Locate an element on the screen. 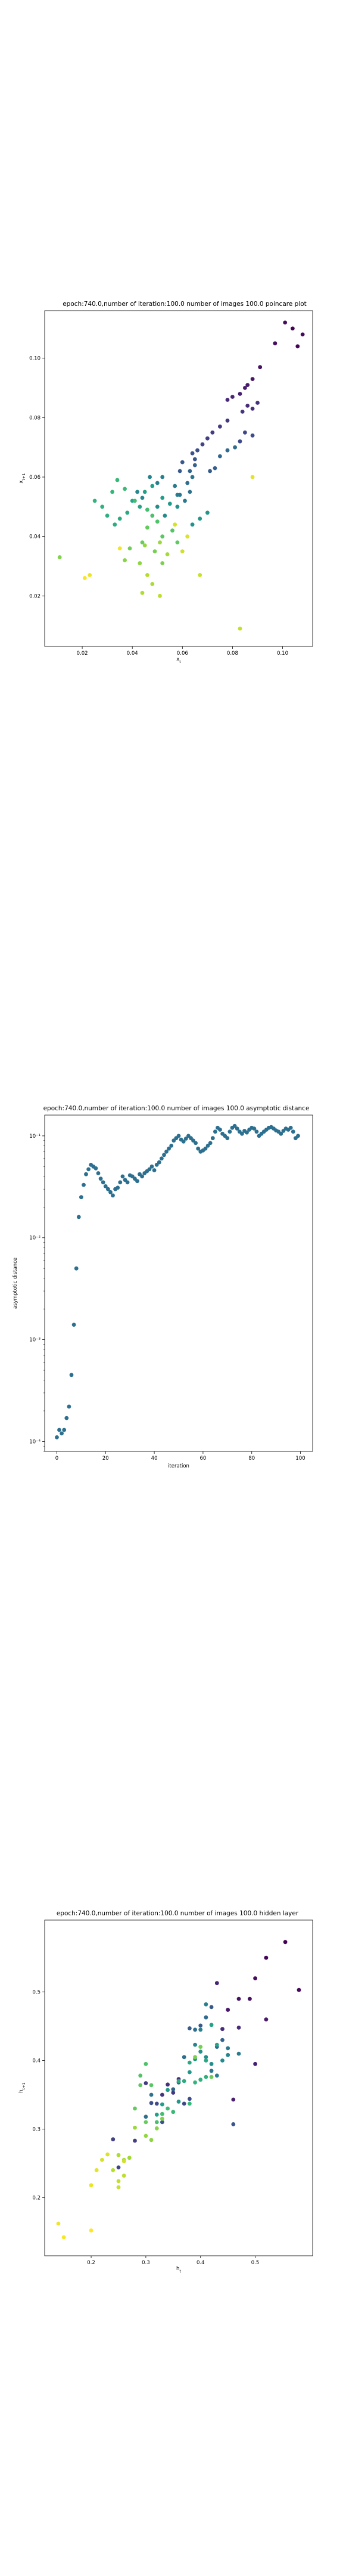 The image size is (343, 2576). x-tick-label: 40 is located at coordinates (155, 1459).